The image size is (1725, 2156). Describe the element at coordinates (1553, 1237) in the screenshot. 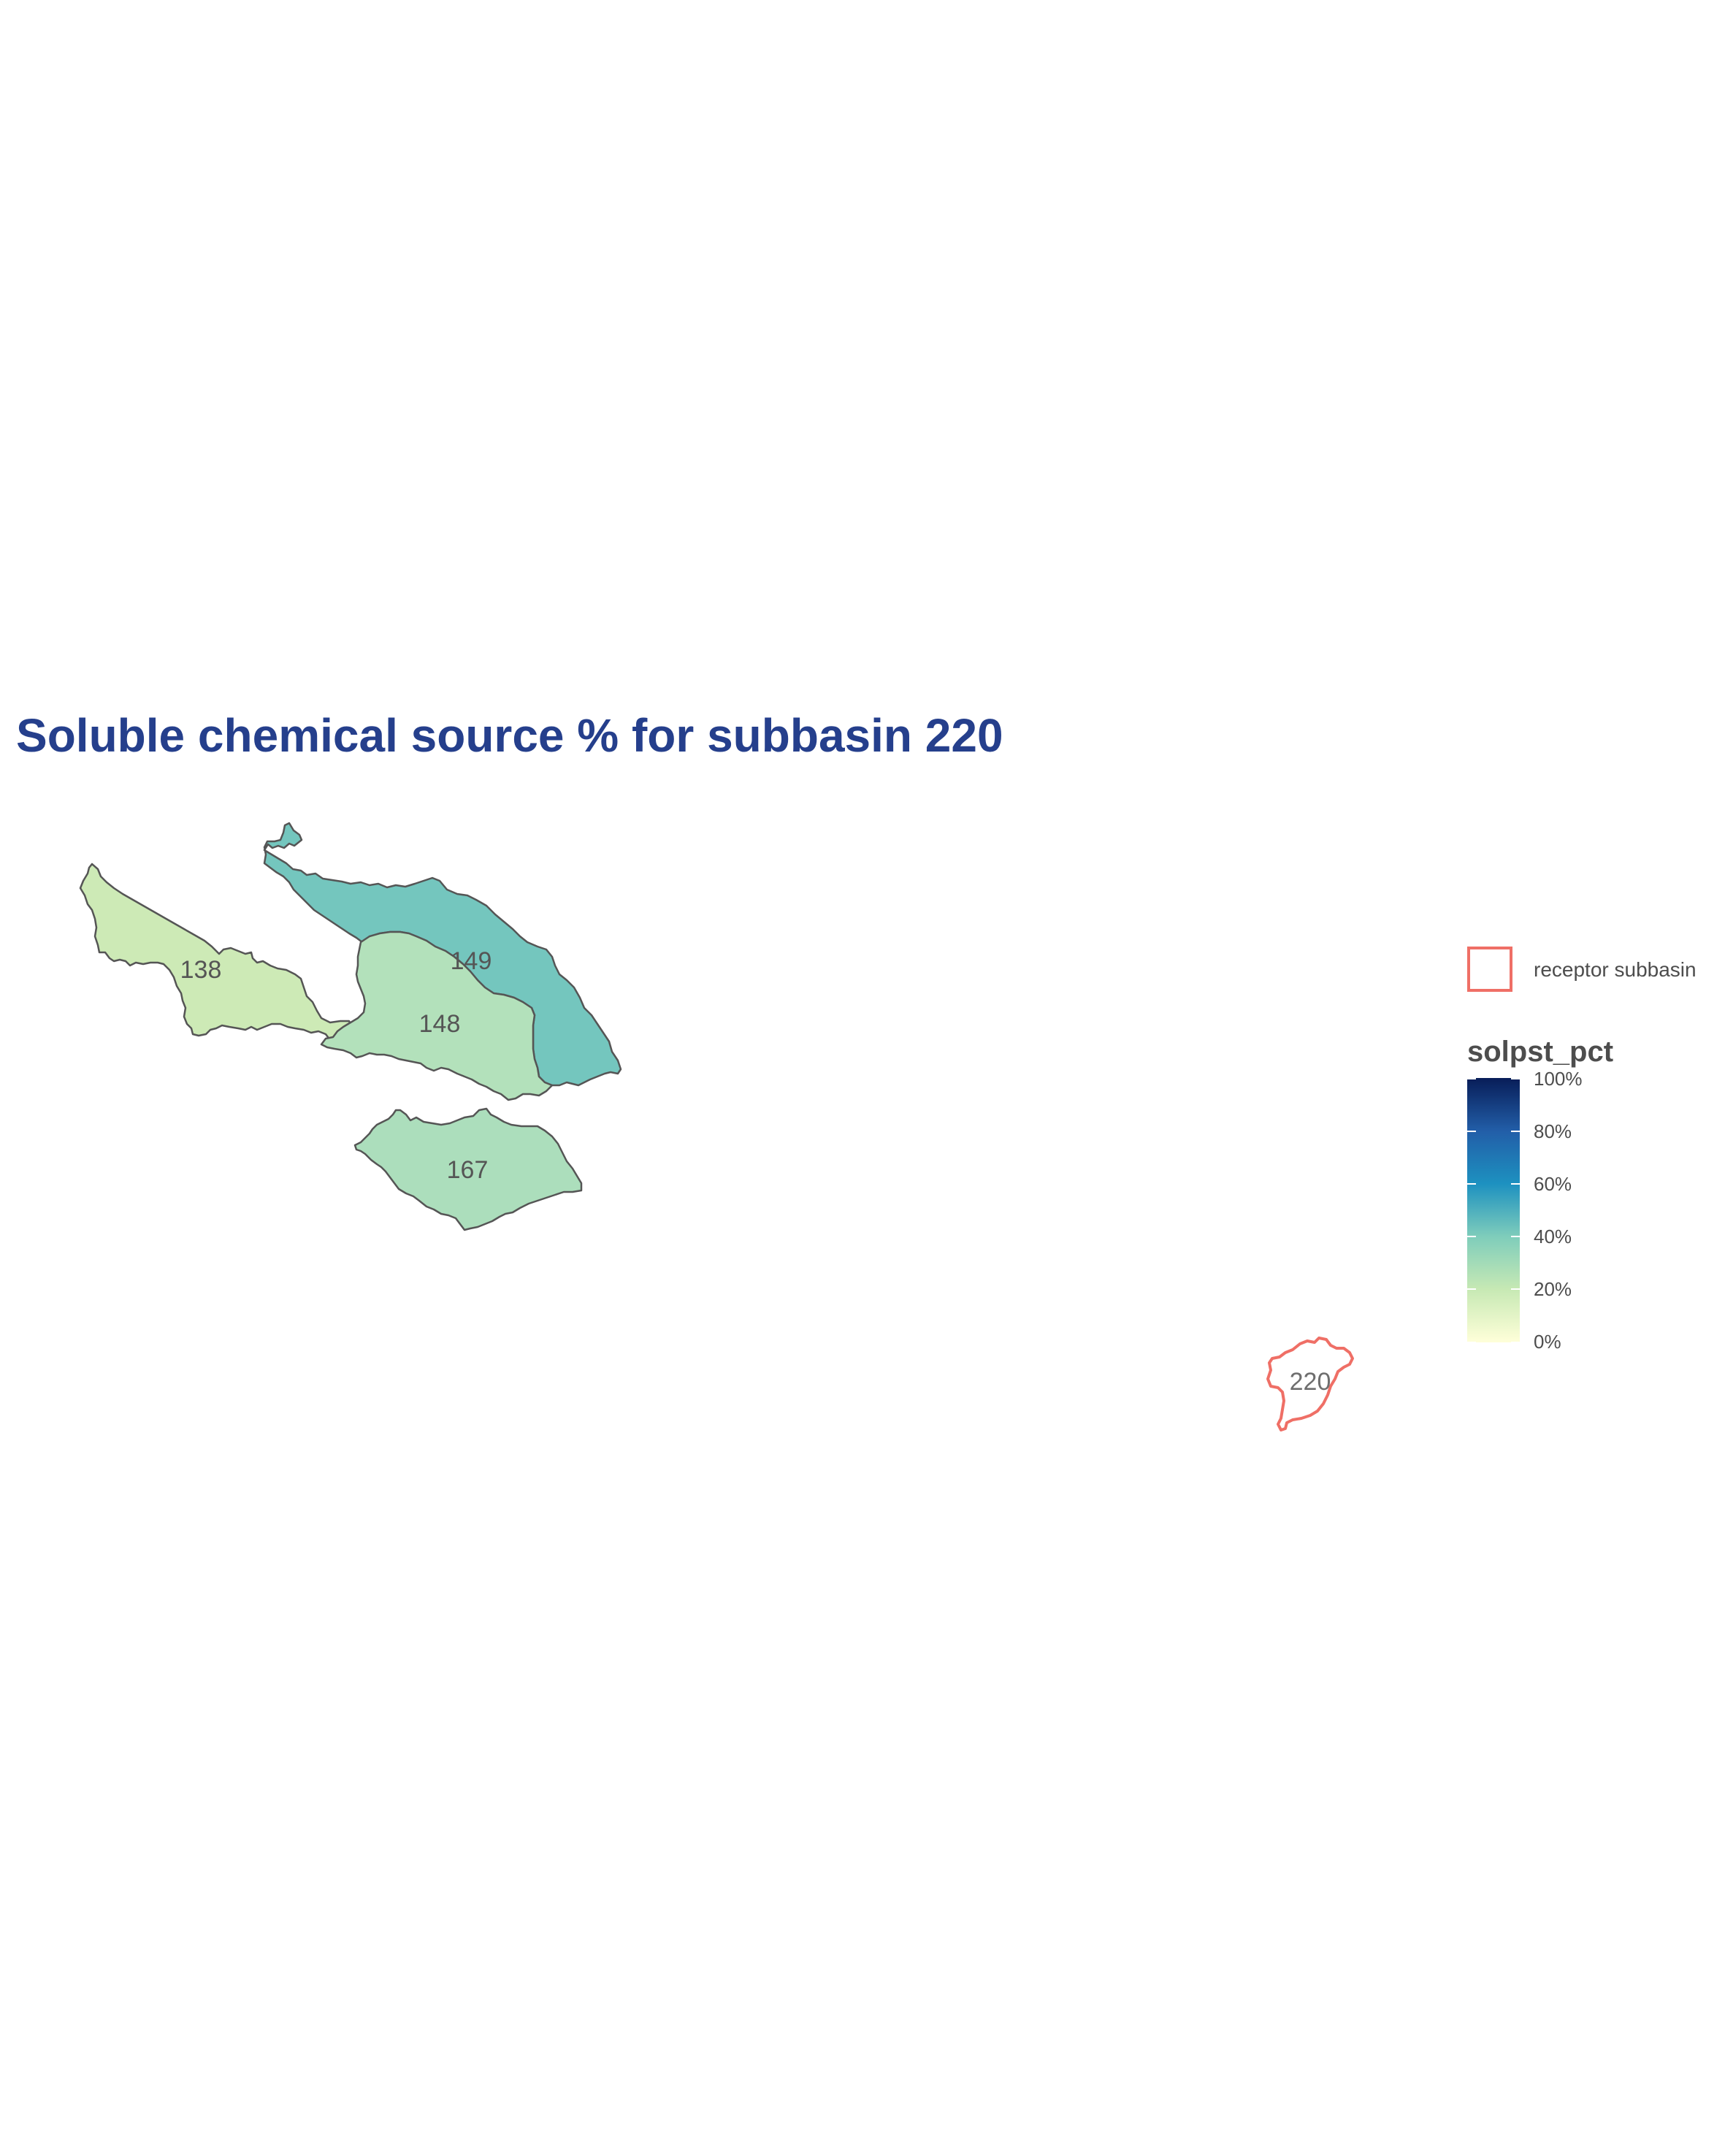

I see `colorbar-tick-label-40: 40%` at that location.